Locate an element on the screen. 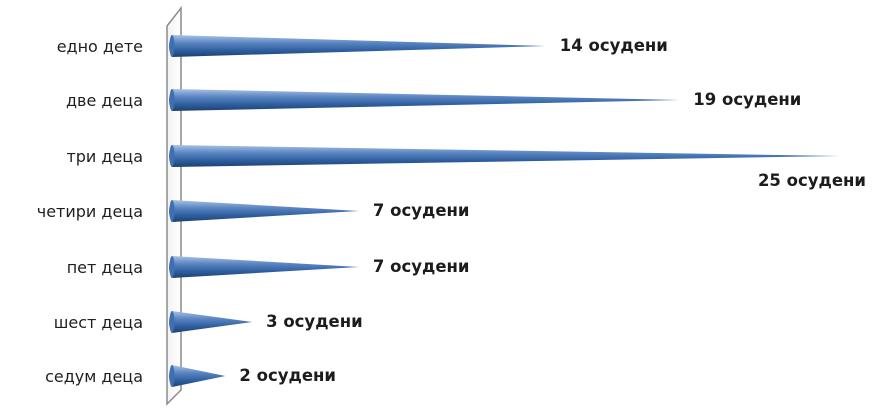  category-label: седум деца is located at coordinates (94, 376).